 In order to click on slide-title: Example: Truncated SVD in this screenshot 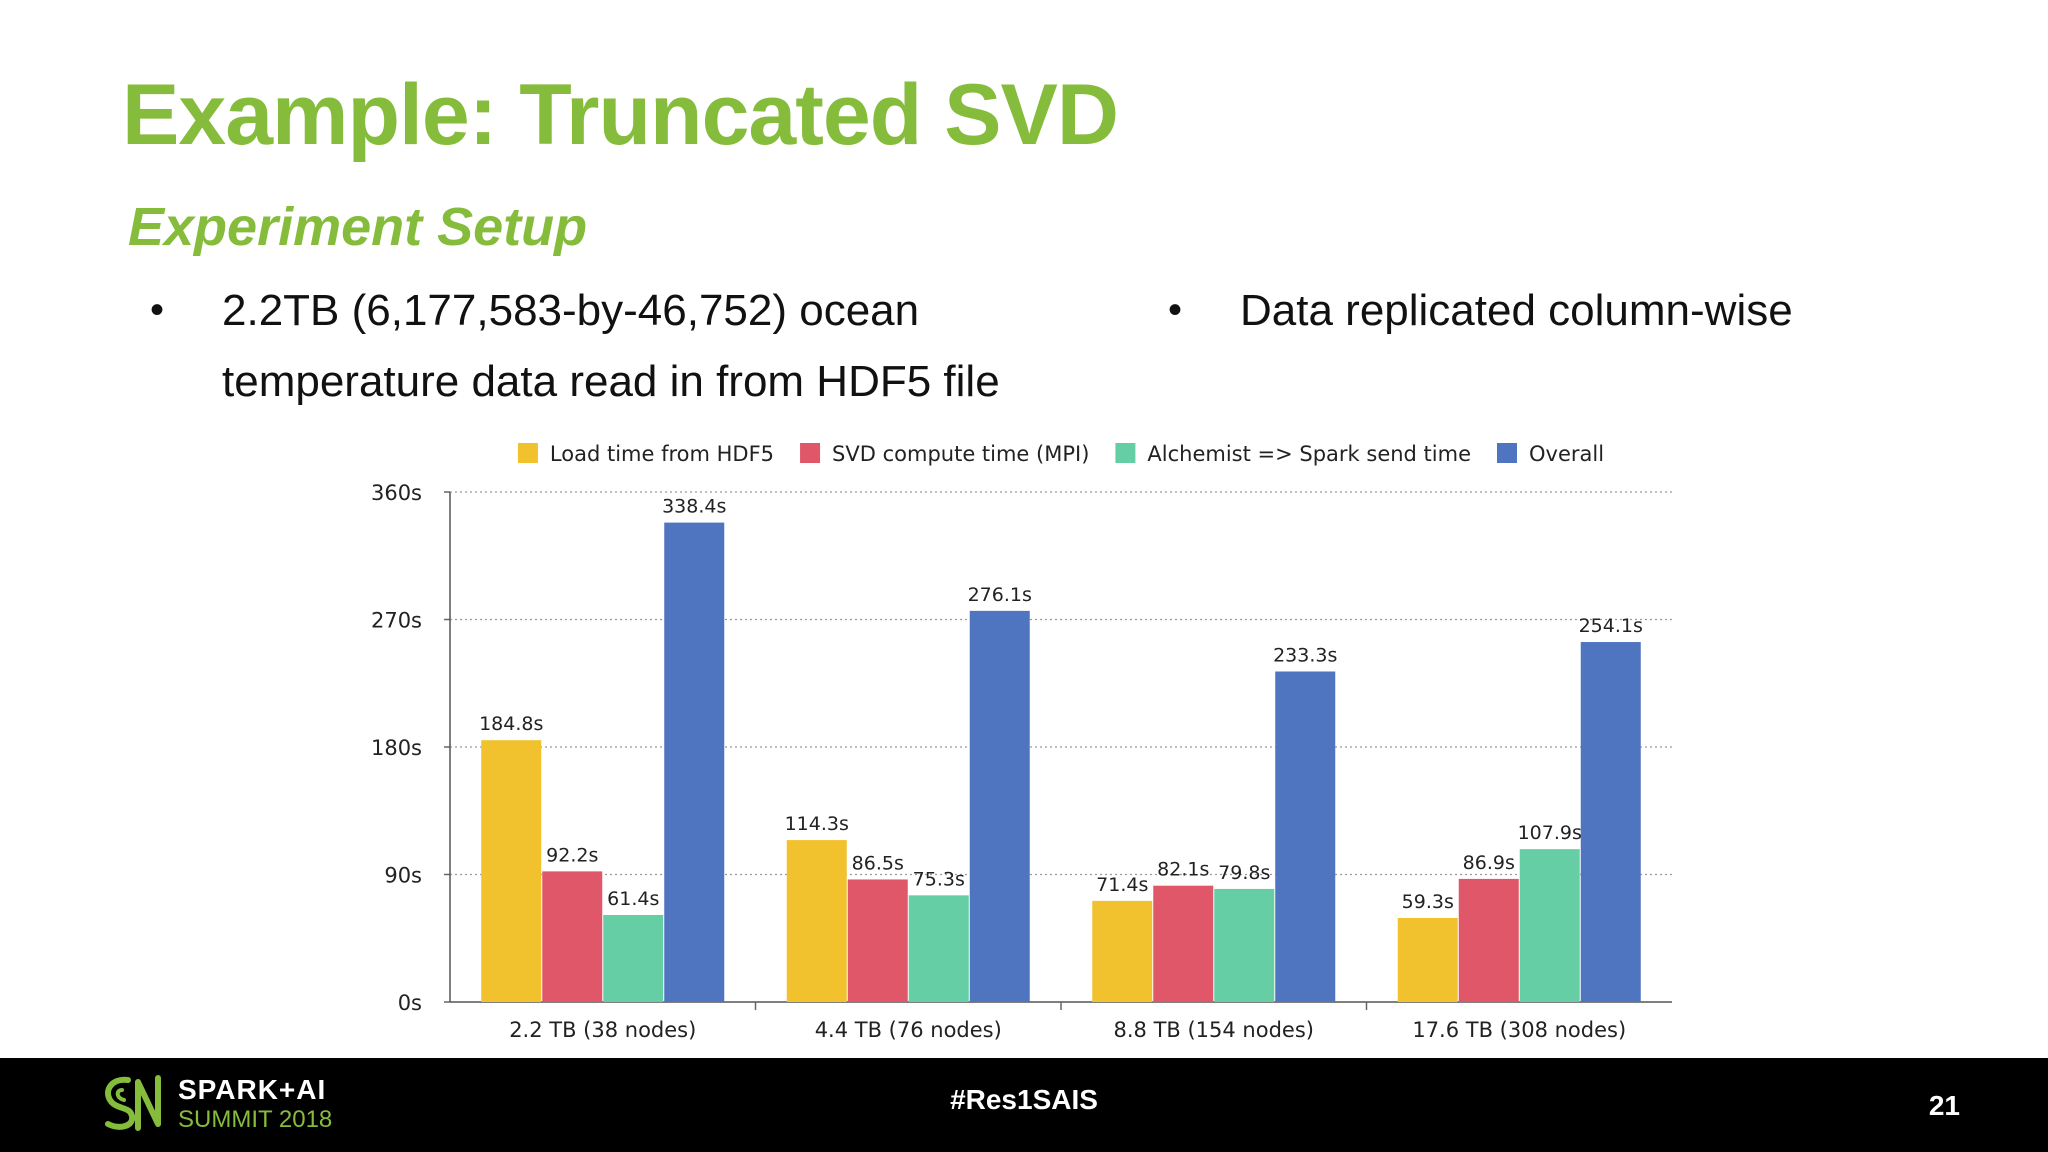, I will do `click(620, 115)`.